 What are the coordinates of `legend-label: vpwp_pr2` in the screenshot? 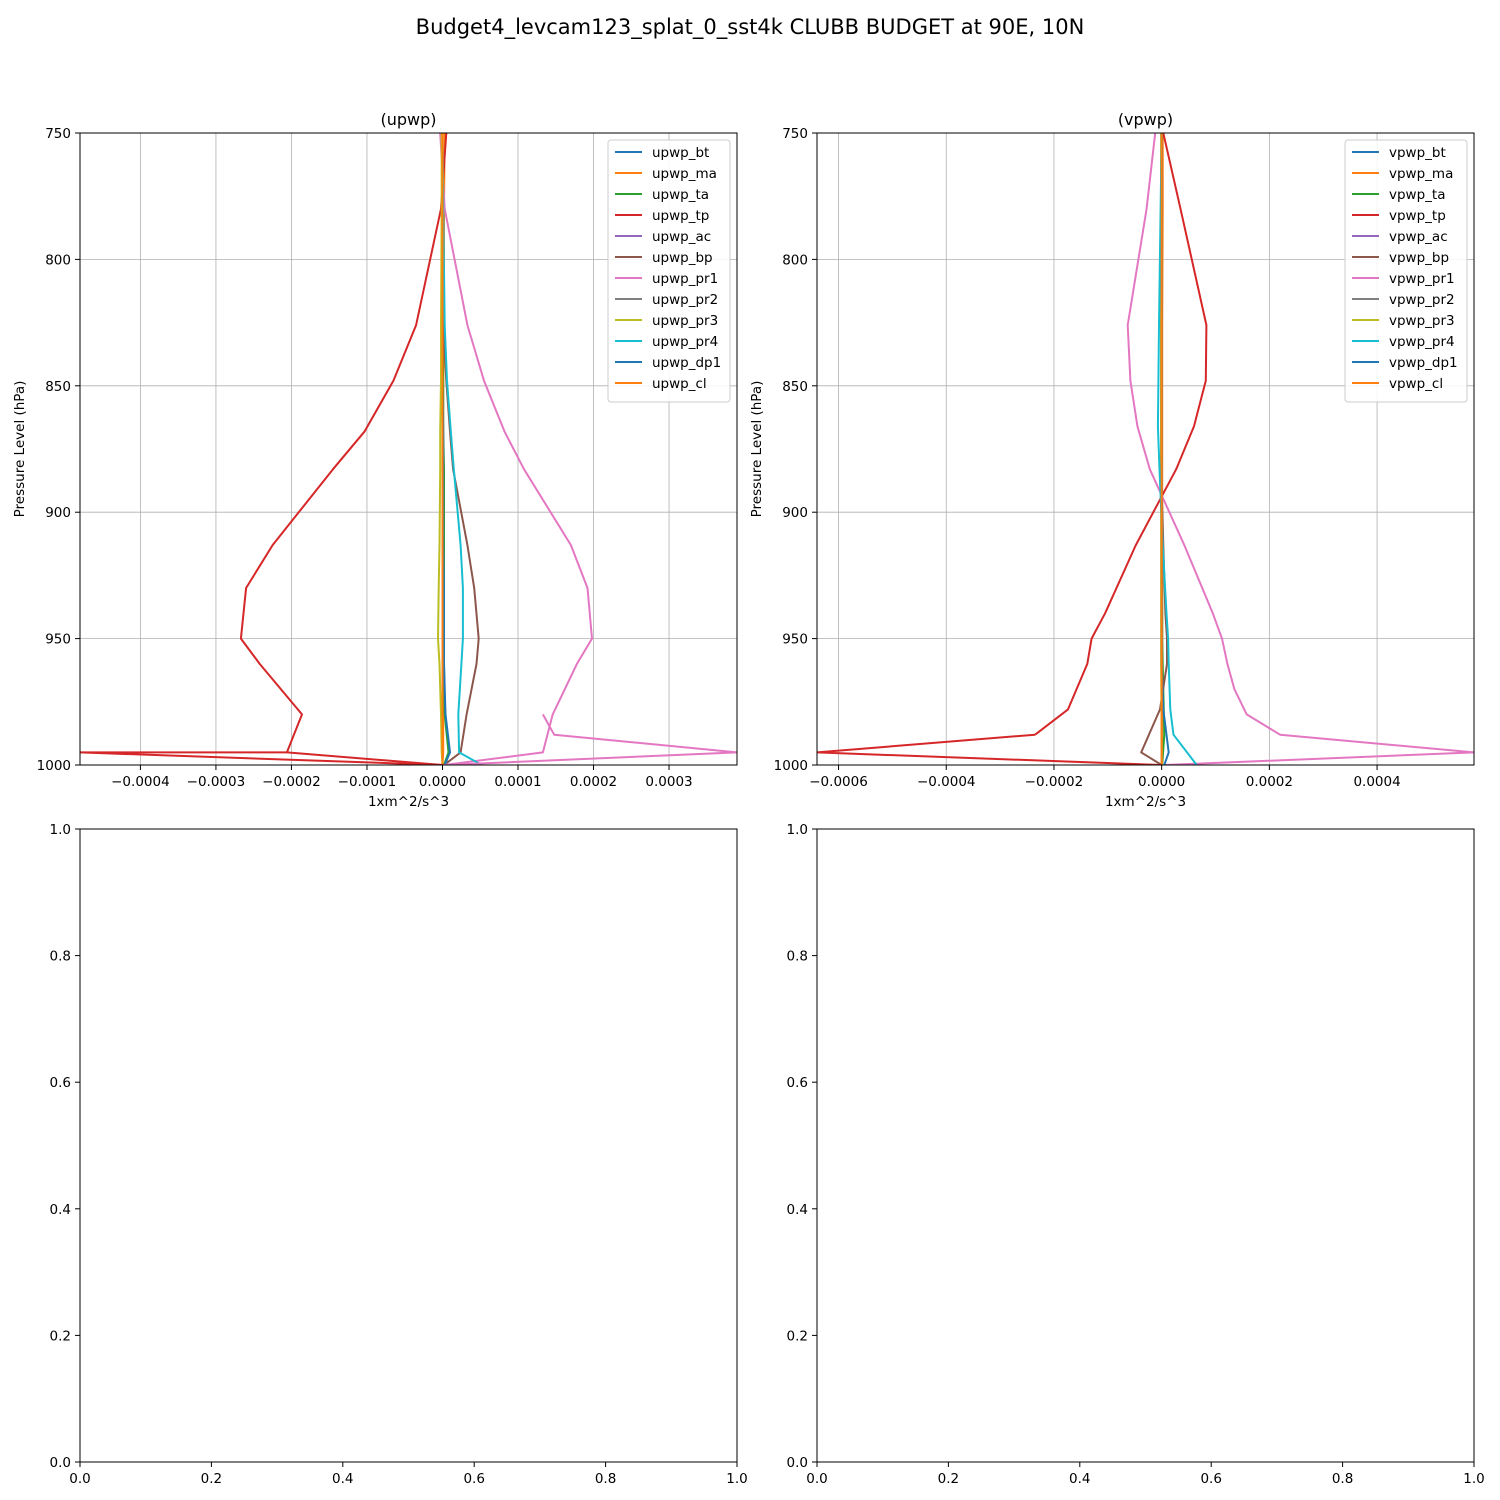 It's located at (1422, 300).